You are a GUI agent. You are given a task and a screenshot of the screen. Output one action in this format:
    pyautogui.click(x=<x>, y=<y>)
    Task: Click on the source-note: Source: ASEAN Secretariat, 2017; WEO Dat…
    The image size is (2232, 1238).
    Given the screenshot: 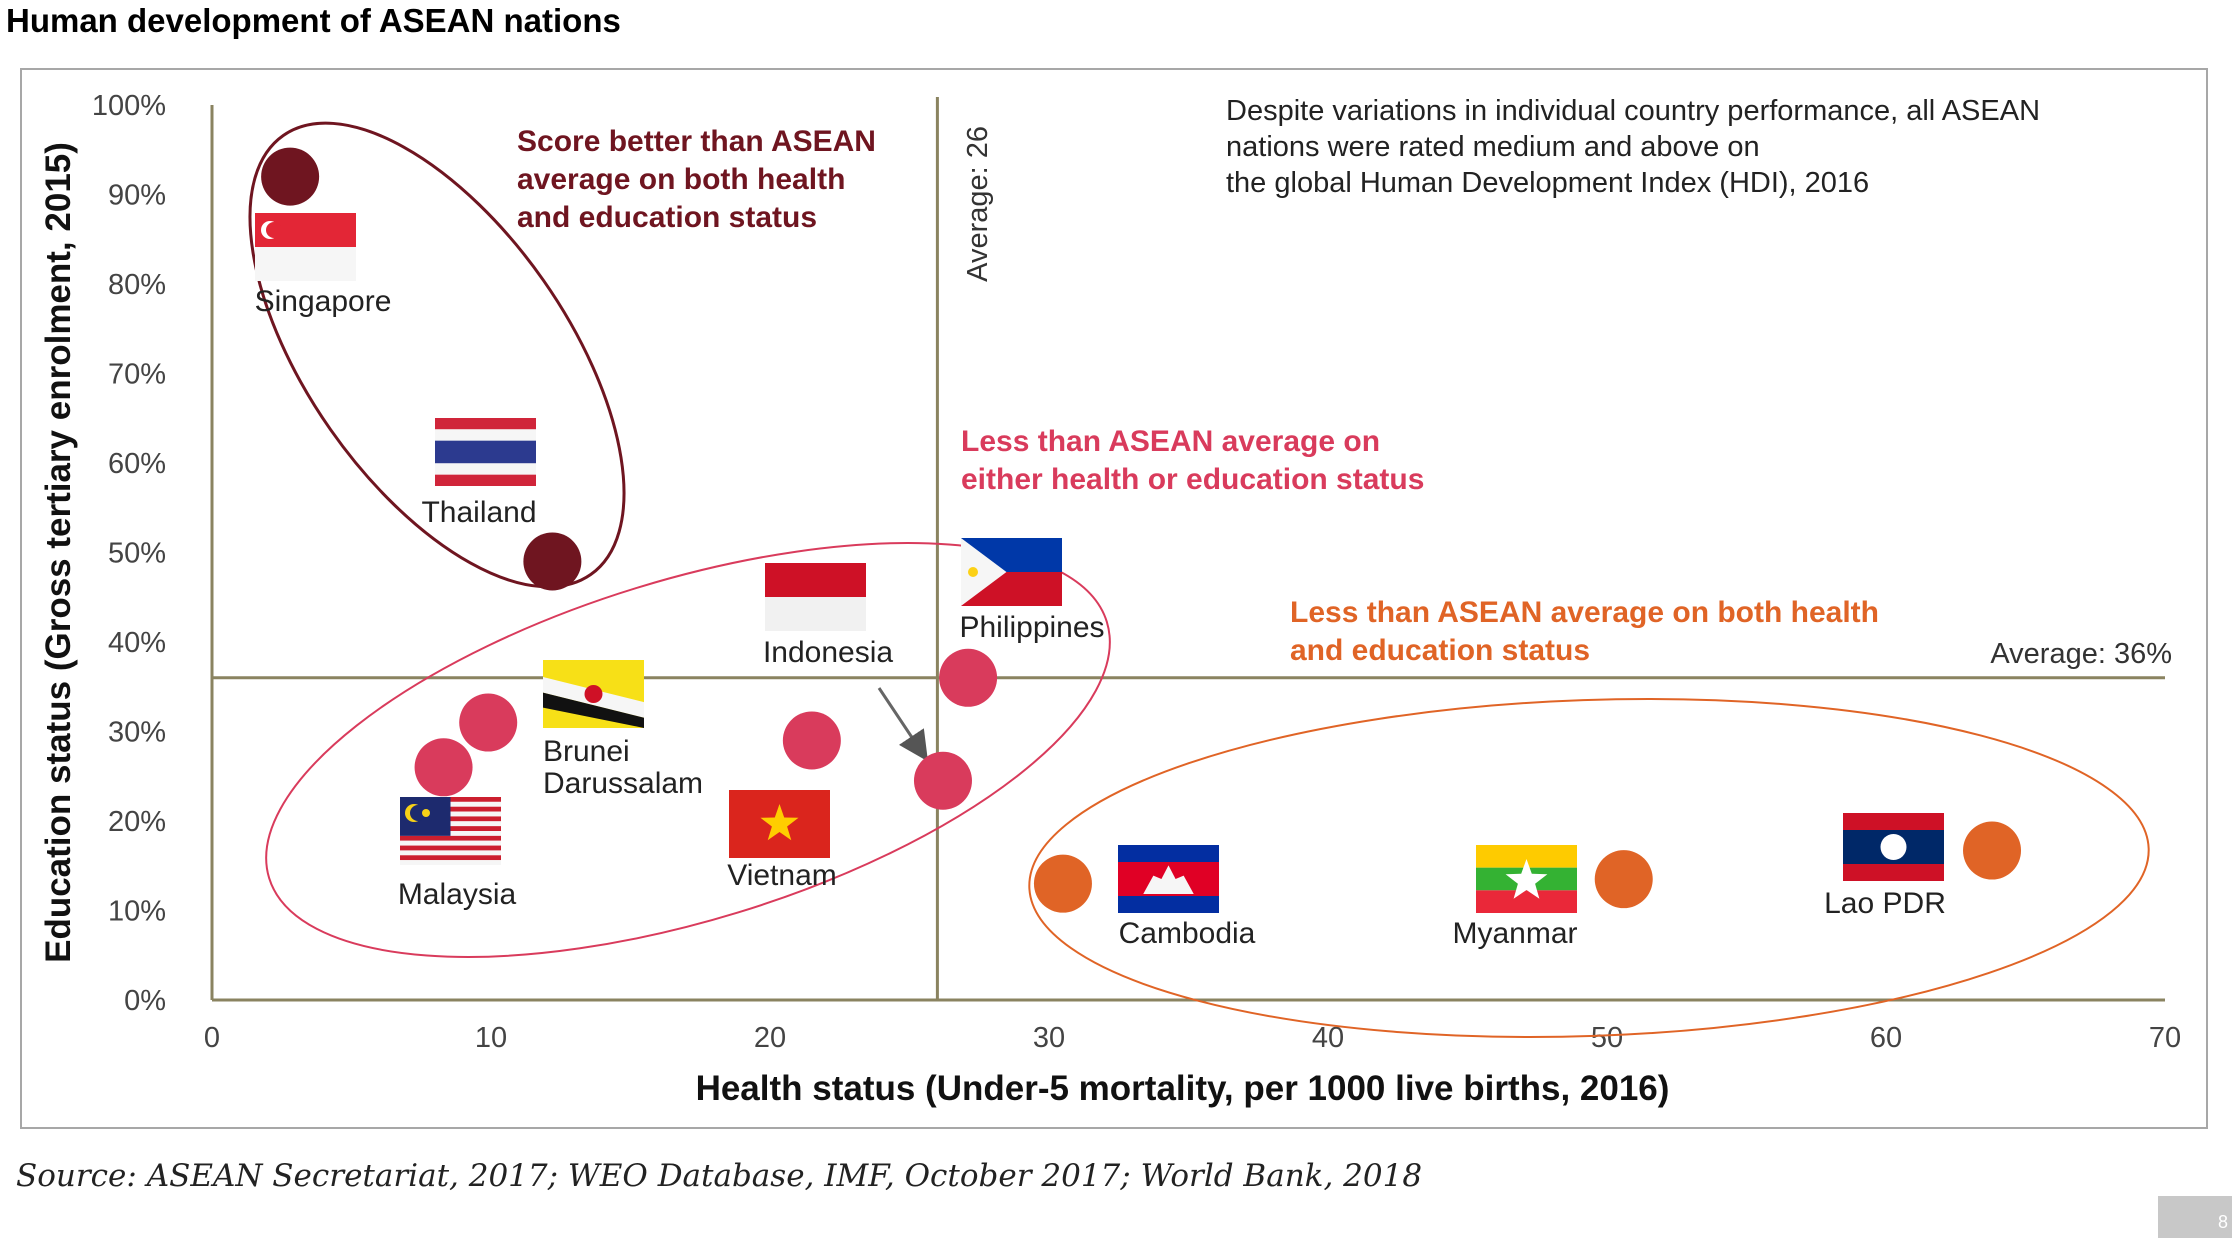 What is the action you would take?
    pyautogui.click(x=719, y=1176)
    